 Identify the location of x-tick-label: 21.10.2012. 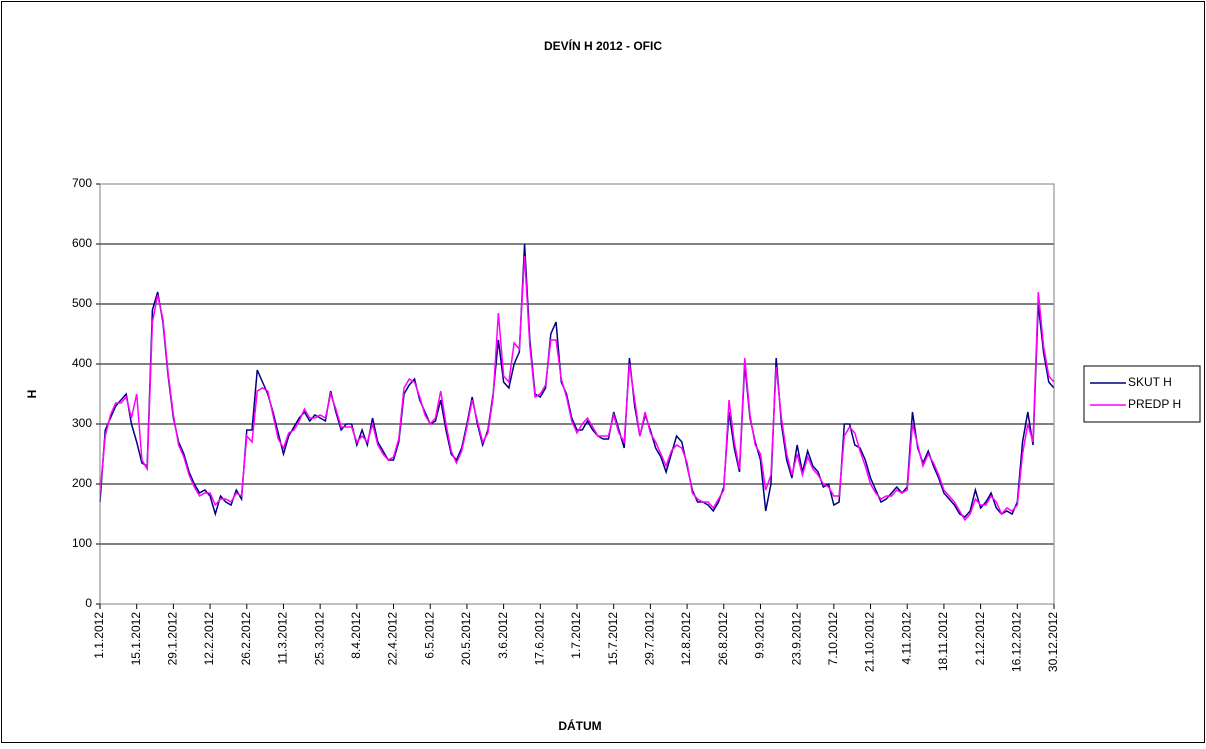
(870, 642).